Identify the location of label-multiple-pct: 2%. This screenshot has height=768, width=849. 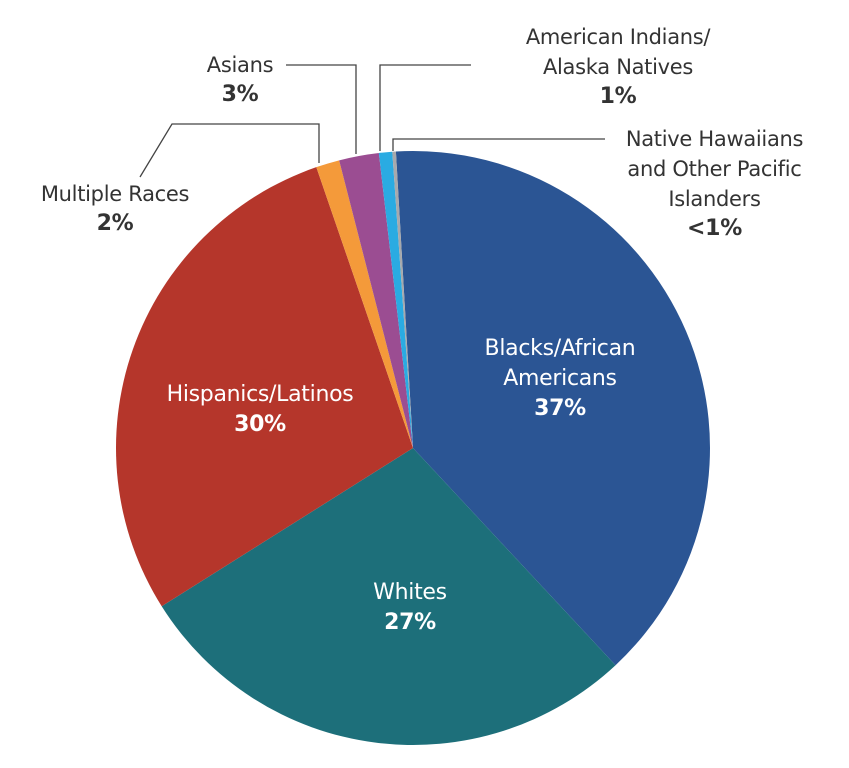
(115, 223).